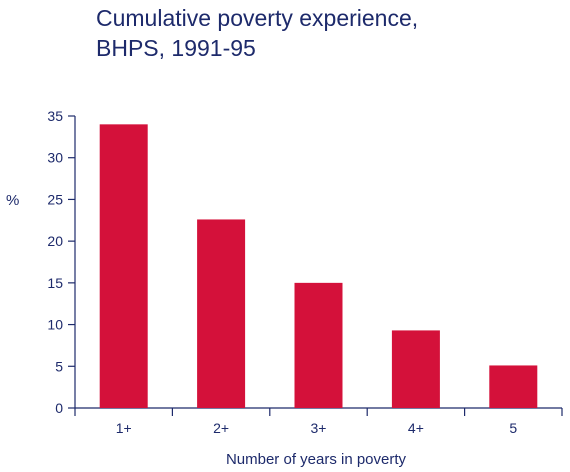 Image resolution: width=570 pixels, height=472 pixels. What do you see at coordinates (59, 366) in the screenshot?
I see `y-tick-label: 5` at bounding box center [59, 366].